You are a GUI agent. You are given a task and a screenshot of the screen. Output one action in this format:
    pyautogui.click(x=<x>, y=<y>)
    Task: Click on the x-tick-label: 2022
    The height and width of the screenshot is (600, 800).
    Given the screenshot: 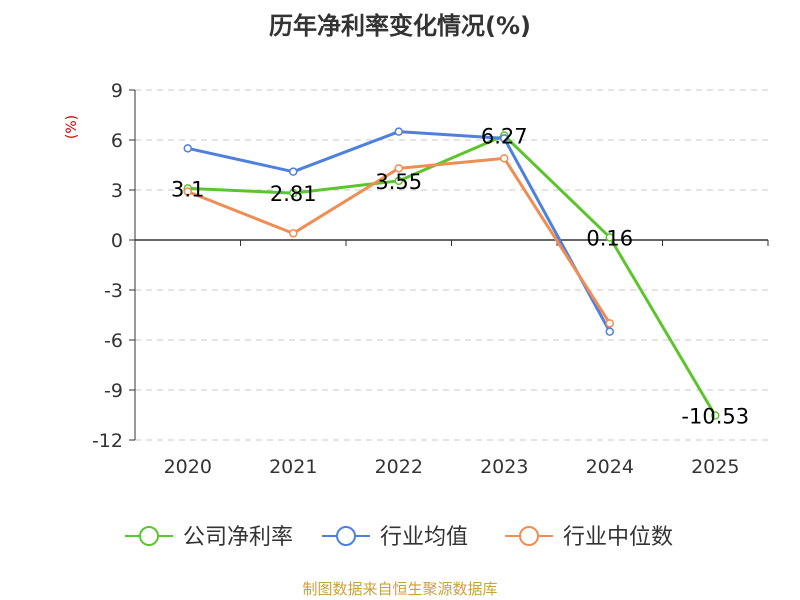 What is the action you would take?
    pyautogui.click(x=399, y=467)
    